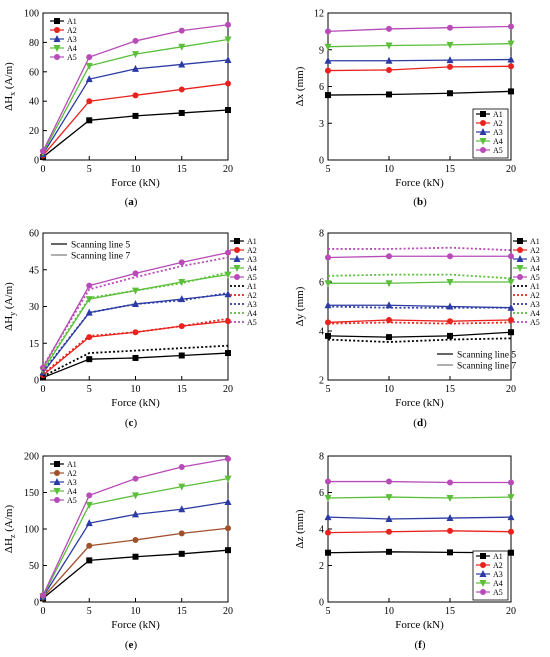 The height and width of the screenshot is (657, 550). Describe the element at coordinates (300, 86) in the screenshot. I see `y-axis-label: Δx (mm)` at that location.